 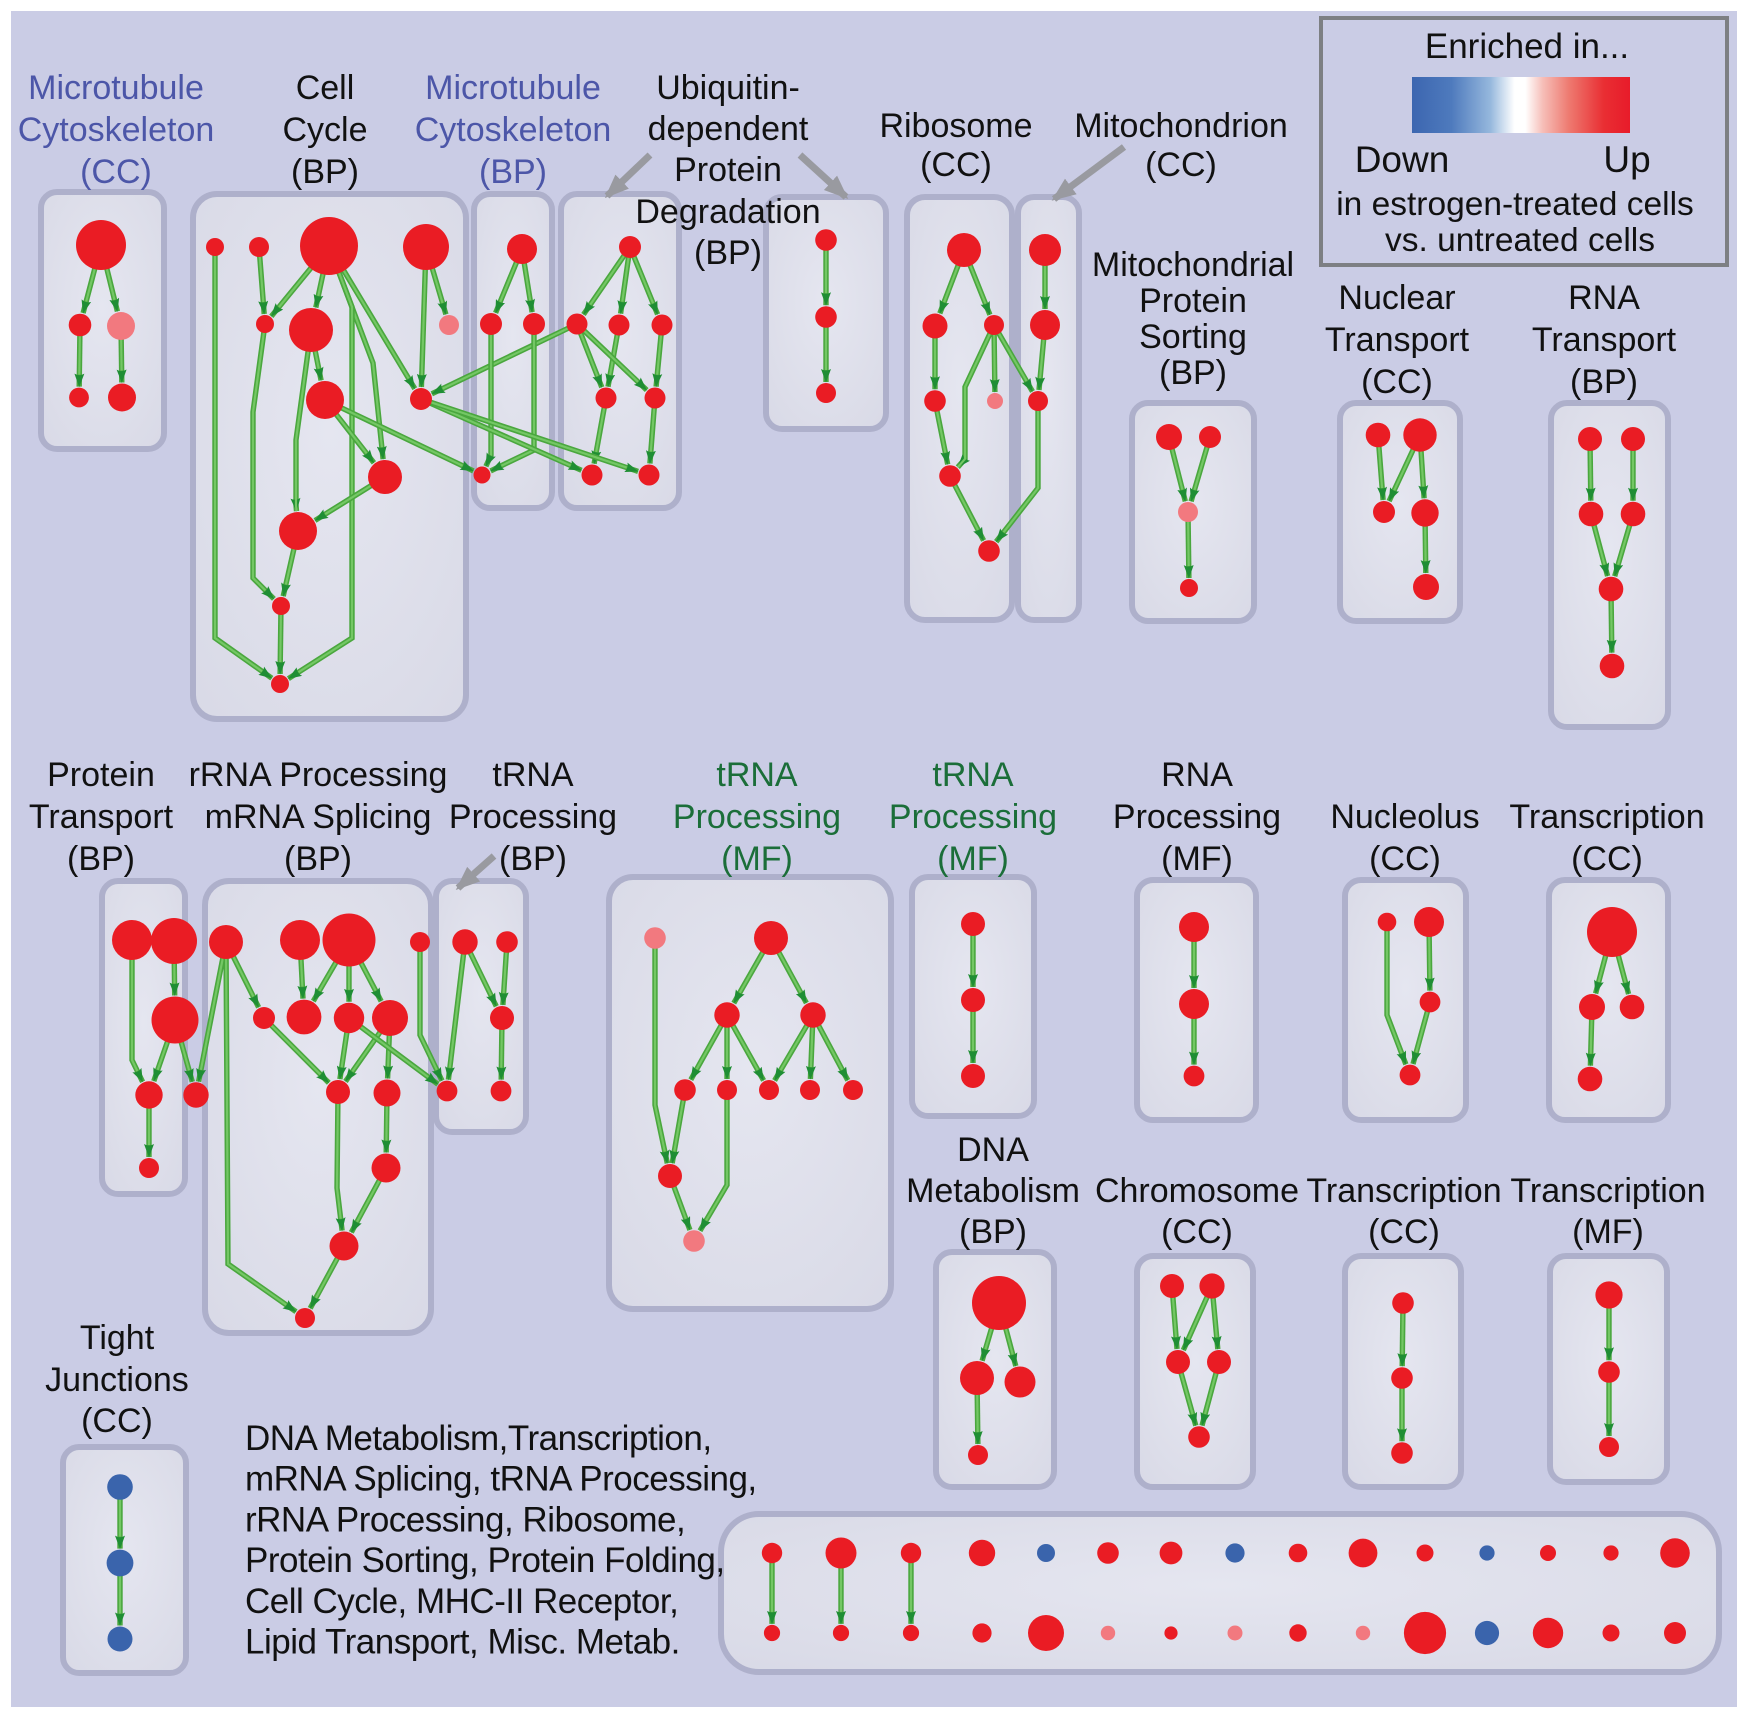 What do you see at coordinates (1515, 204) in the screenshot?
I see `svg-text: in estrogen-treated cells` at bounding box center [1515, 204].